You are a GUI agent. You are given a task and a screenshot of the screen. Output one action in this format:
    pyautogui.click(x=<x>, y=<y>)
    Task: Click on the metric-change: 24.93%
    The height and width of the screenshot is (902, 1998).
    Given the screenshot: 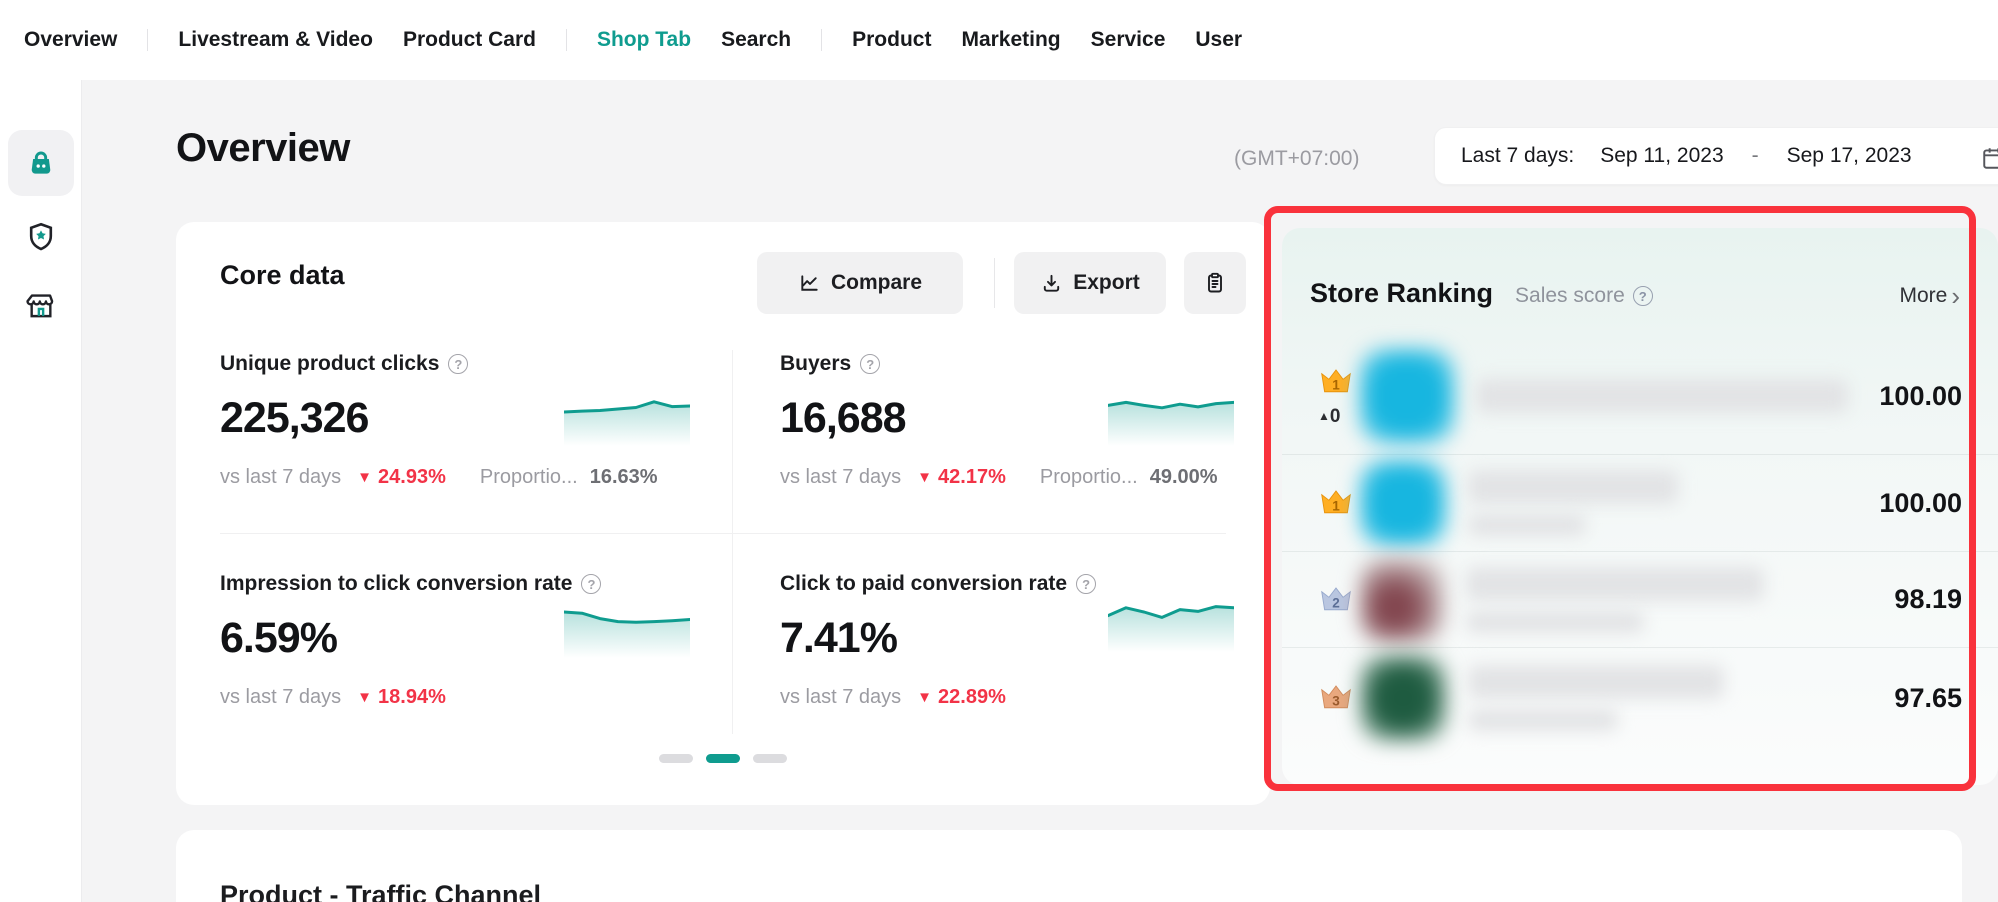 What is the action you would take?
    pyautogui.click(x=412, y=477)
    